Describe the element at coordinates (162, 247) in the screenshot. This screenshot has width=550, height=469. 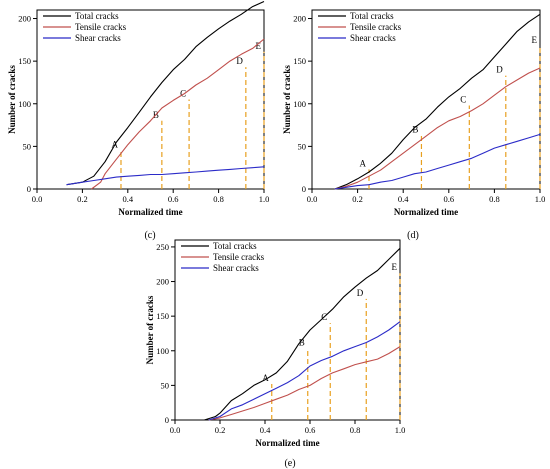
I see `y-tick-label: 250` at that location.